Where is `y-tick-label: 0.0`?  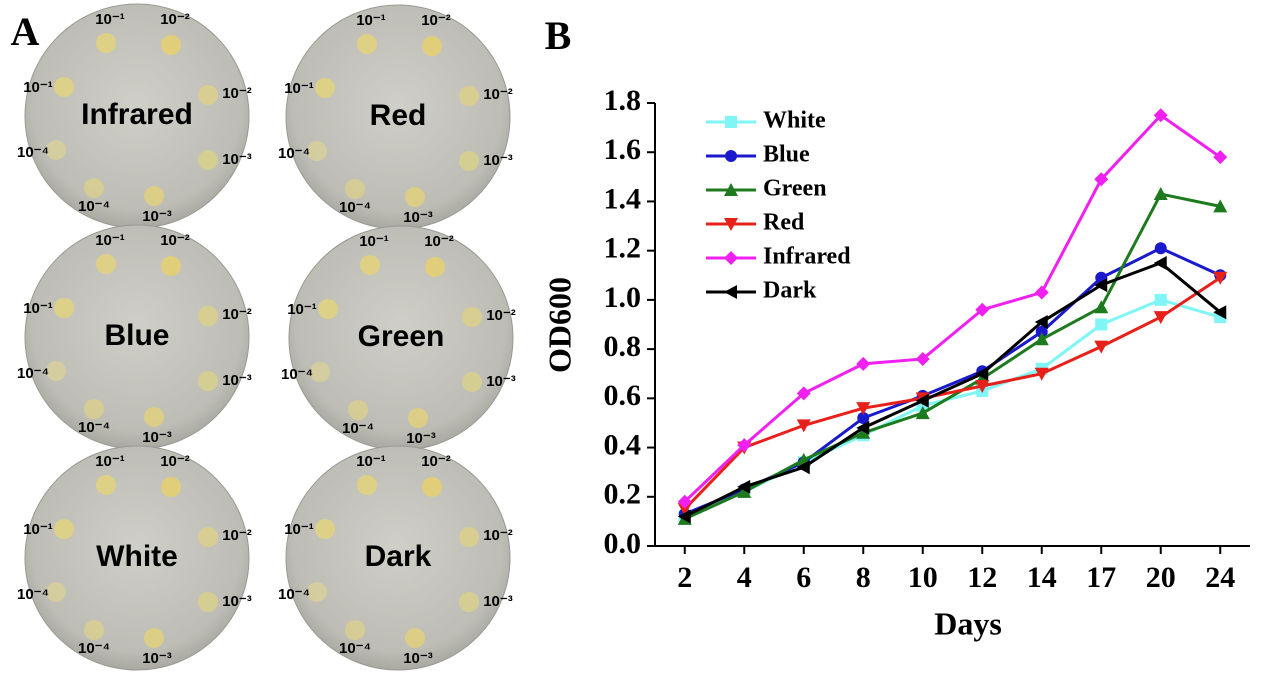
y-tick-label: 0.0 is located at coordinates (623, 543).